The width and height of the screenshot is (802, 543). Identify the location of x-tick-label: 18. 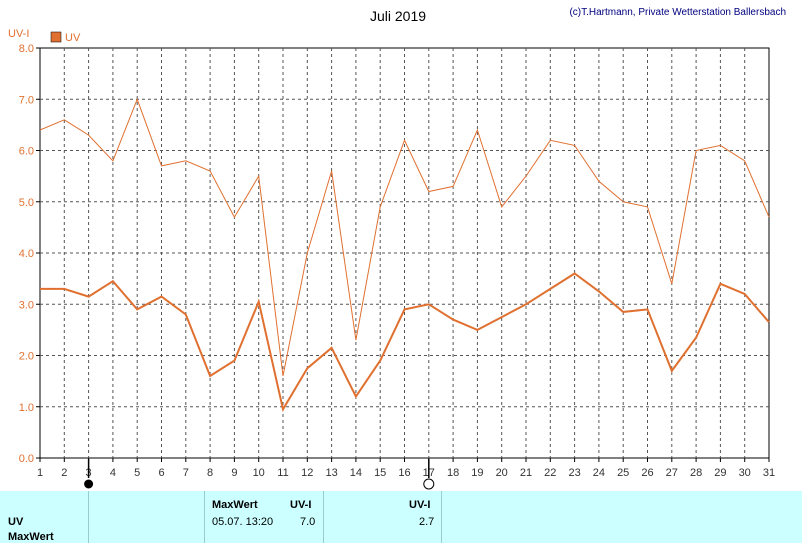
(453, 473).